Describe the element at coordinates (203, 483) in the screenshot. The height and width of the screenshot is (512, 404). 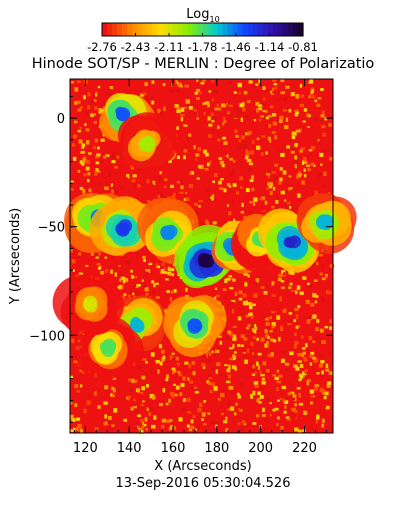
I see `timestamp: 13-Sep-2016 05:30:04.526` at that location.